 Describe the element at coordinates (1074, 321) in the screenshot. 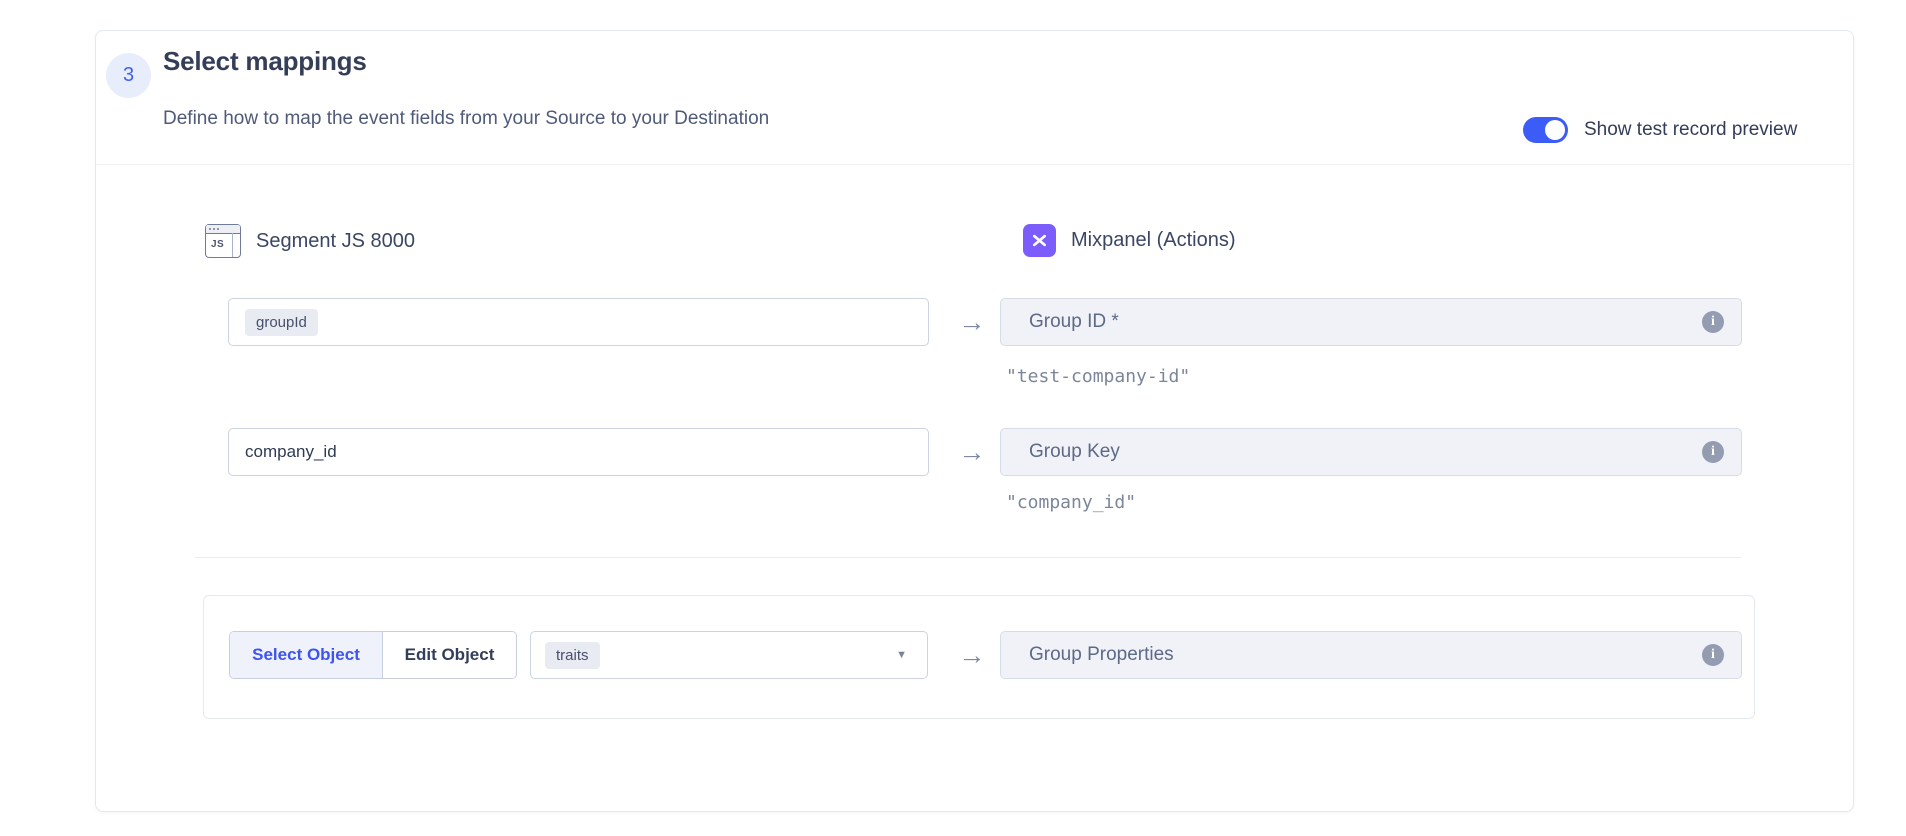

I see `destination-field-label: Group ID *` at that location.